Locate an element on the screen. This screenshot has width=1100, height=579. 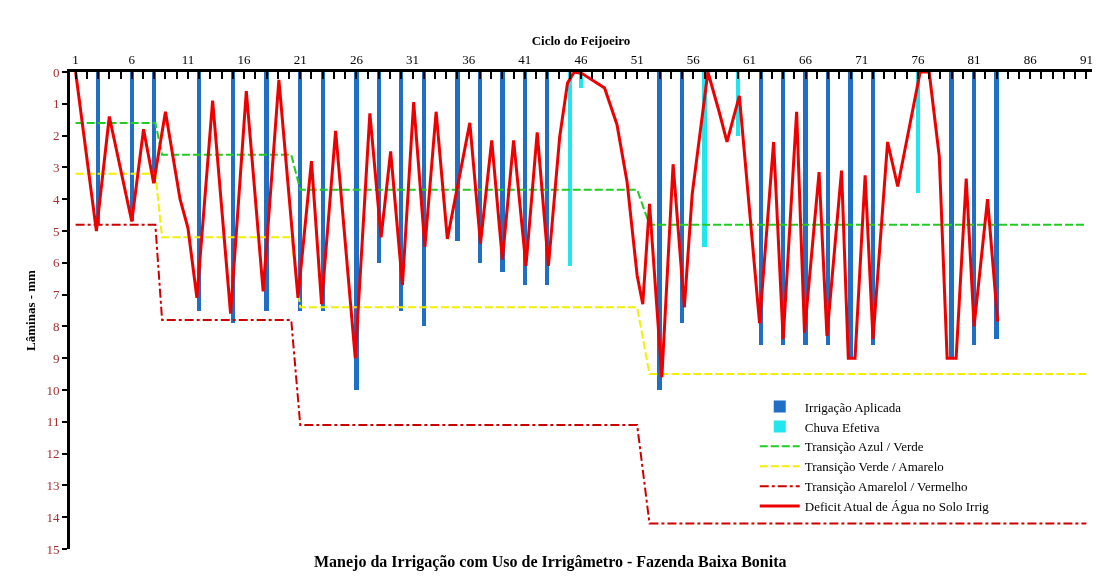
x-tick-label: 16 is located at coordinates (244, 59).